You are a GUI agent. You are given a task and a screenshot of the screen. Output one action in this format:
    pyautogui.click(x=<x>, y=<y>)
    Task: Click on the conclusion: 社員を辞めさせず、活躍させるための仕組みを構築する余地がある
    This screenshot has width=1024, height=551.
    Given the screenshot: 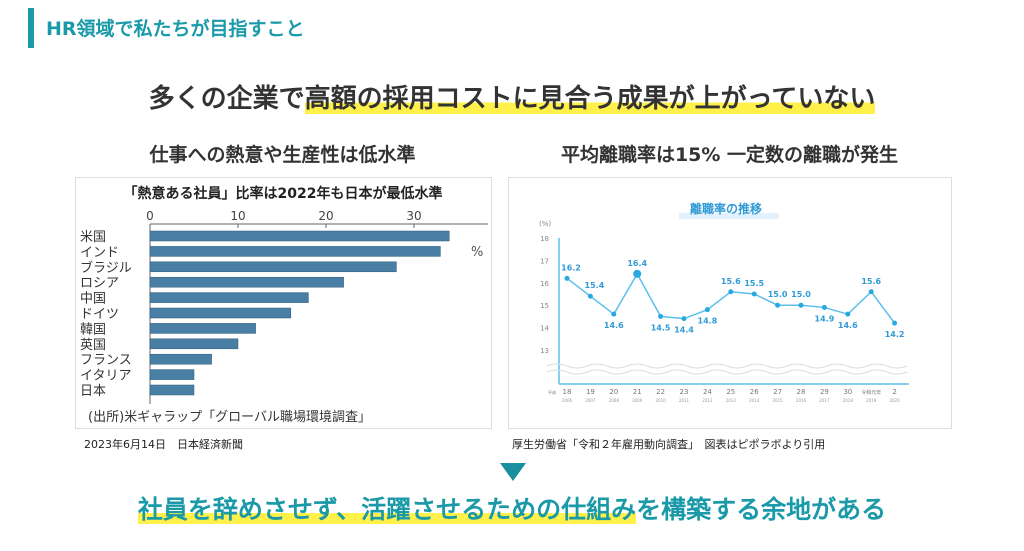 What is the action you would take?
    pyautogui.click(x=512, y=508)
    